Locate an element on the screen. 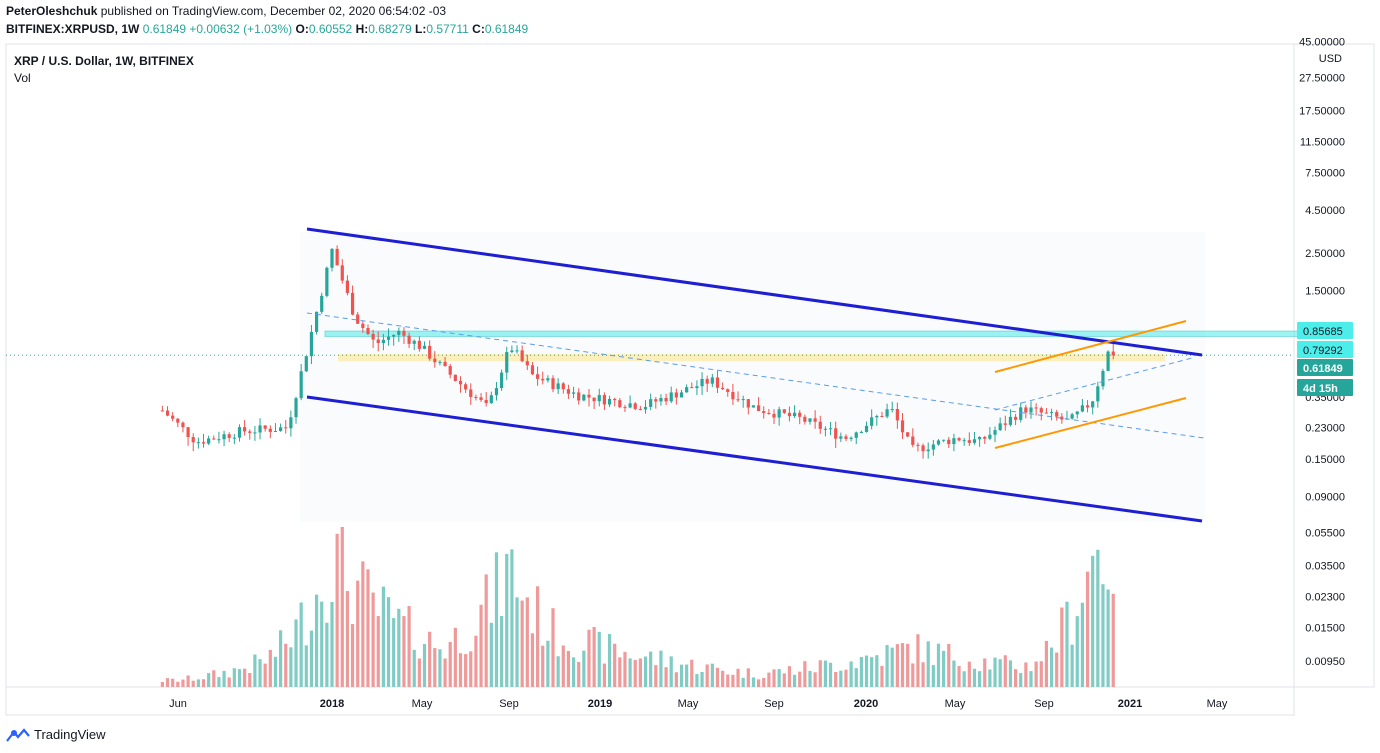 The image size is (1380, 753). tradingview-footer: TradingView is located at coordinates (56, 734).